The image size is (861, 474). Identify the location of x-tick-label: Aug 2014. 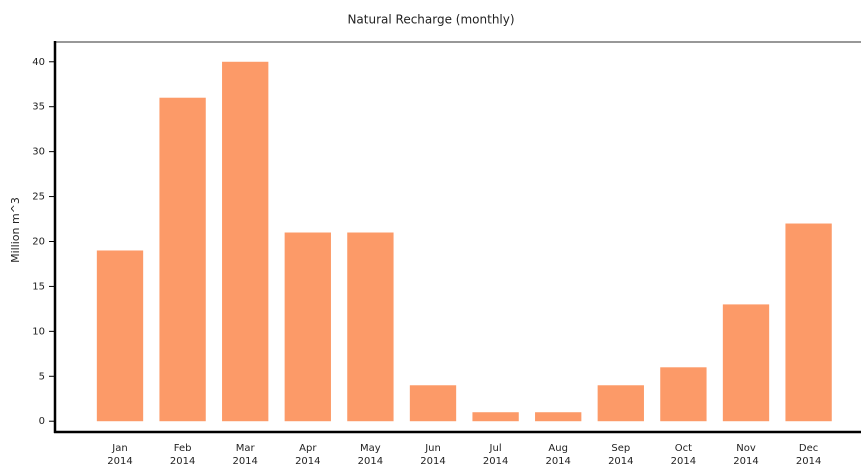
(558, 455).